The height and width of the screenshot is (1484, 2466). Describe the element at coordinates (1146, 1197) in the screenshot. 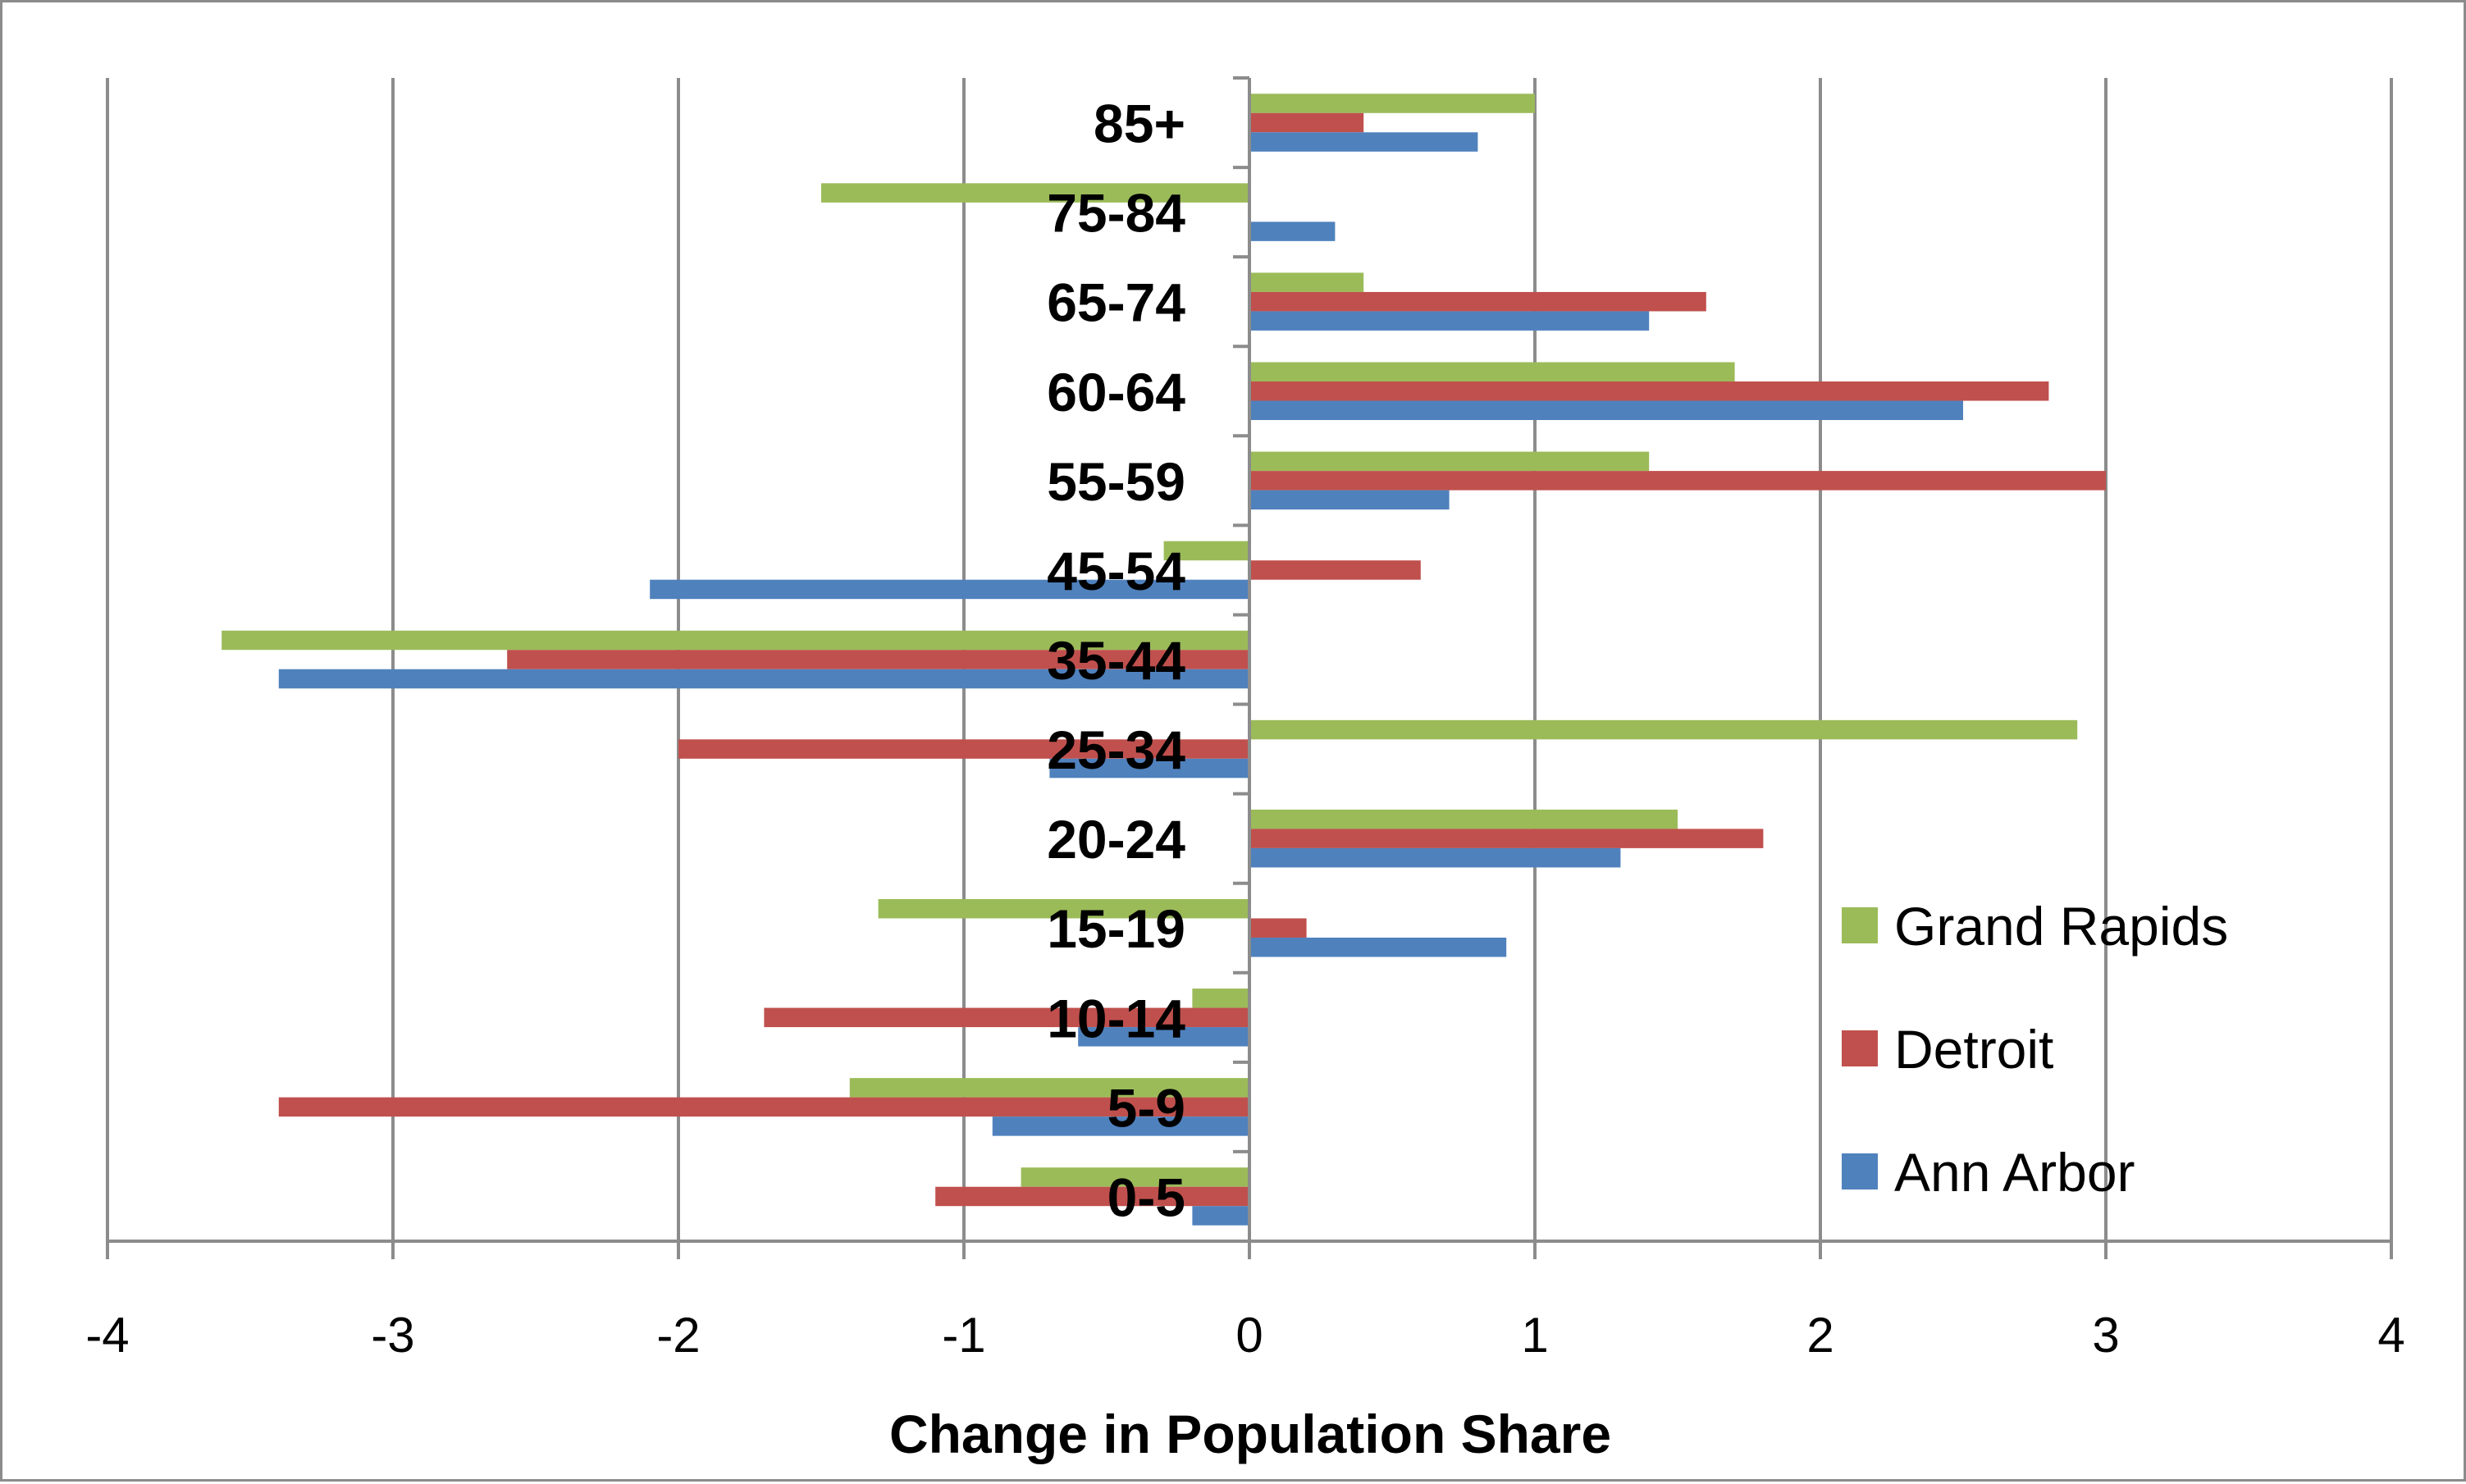

I see `category-label-0-5: 0-5` at that location.